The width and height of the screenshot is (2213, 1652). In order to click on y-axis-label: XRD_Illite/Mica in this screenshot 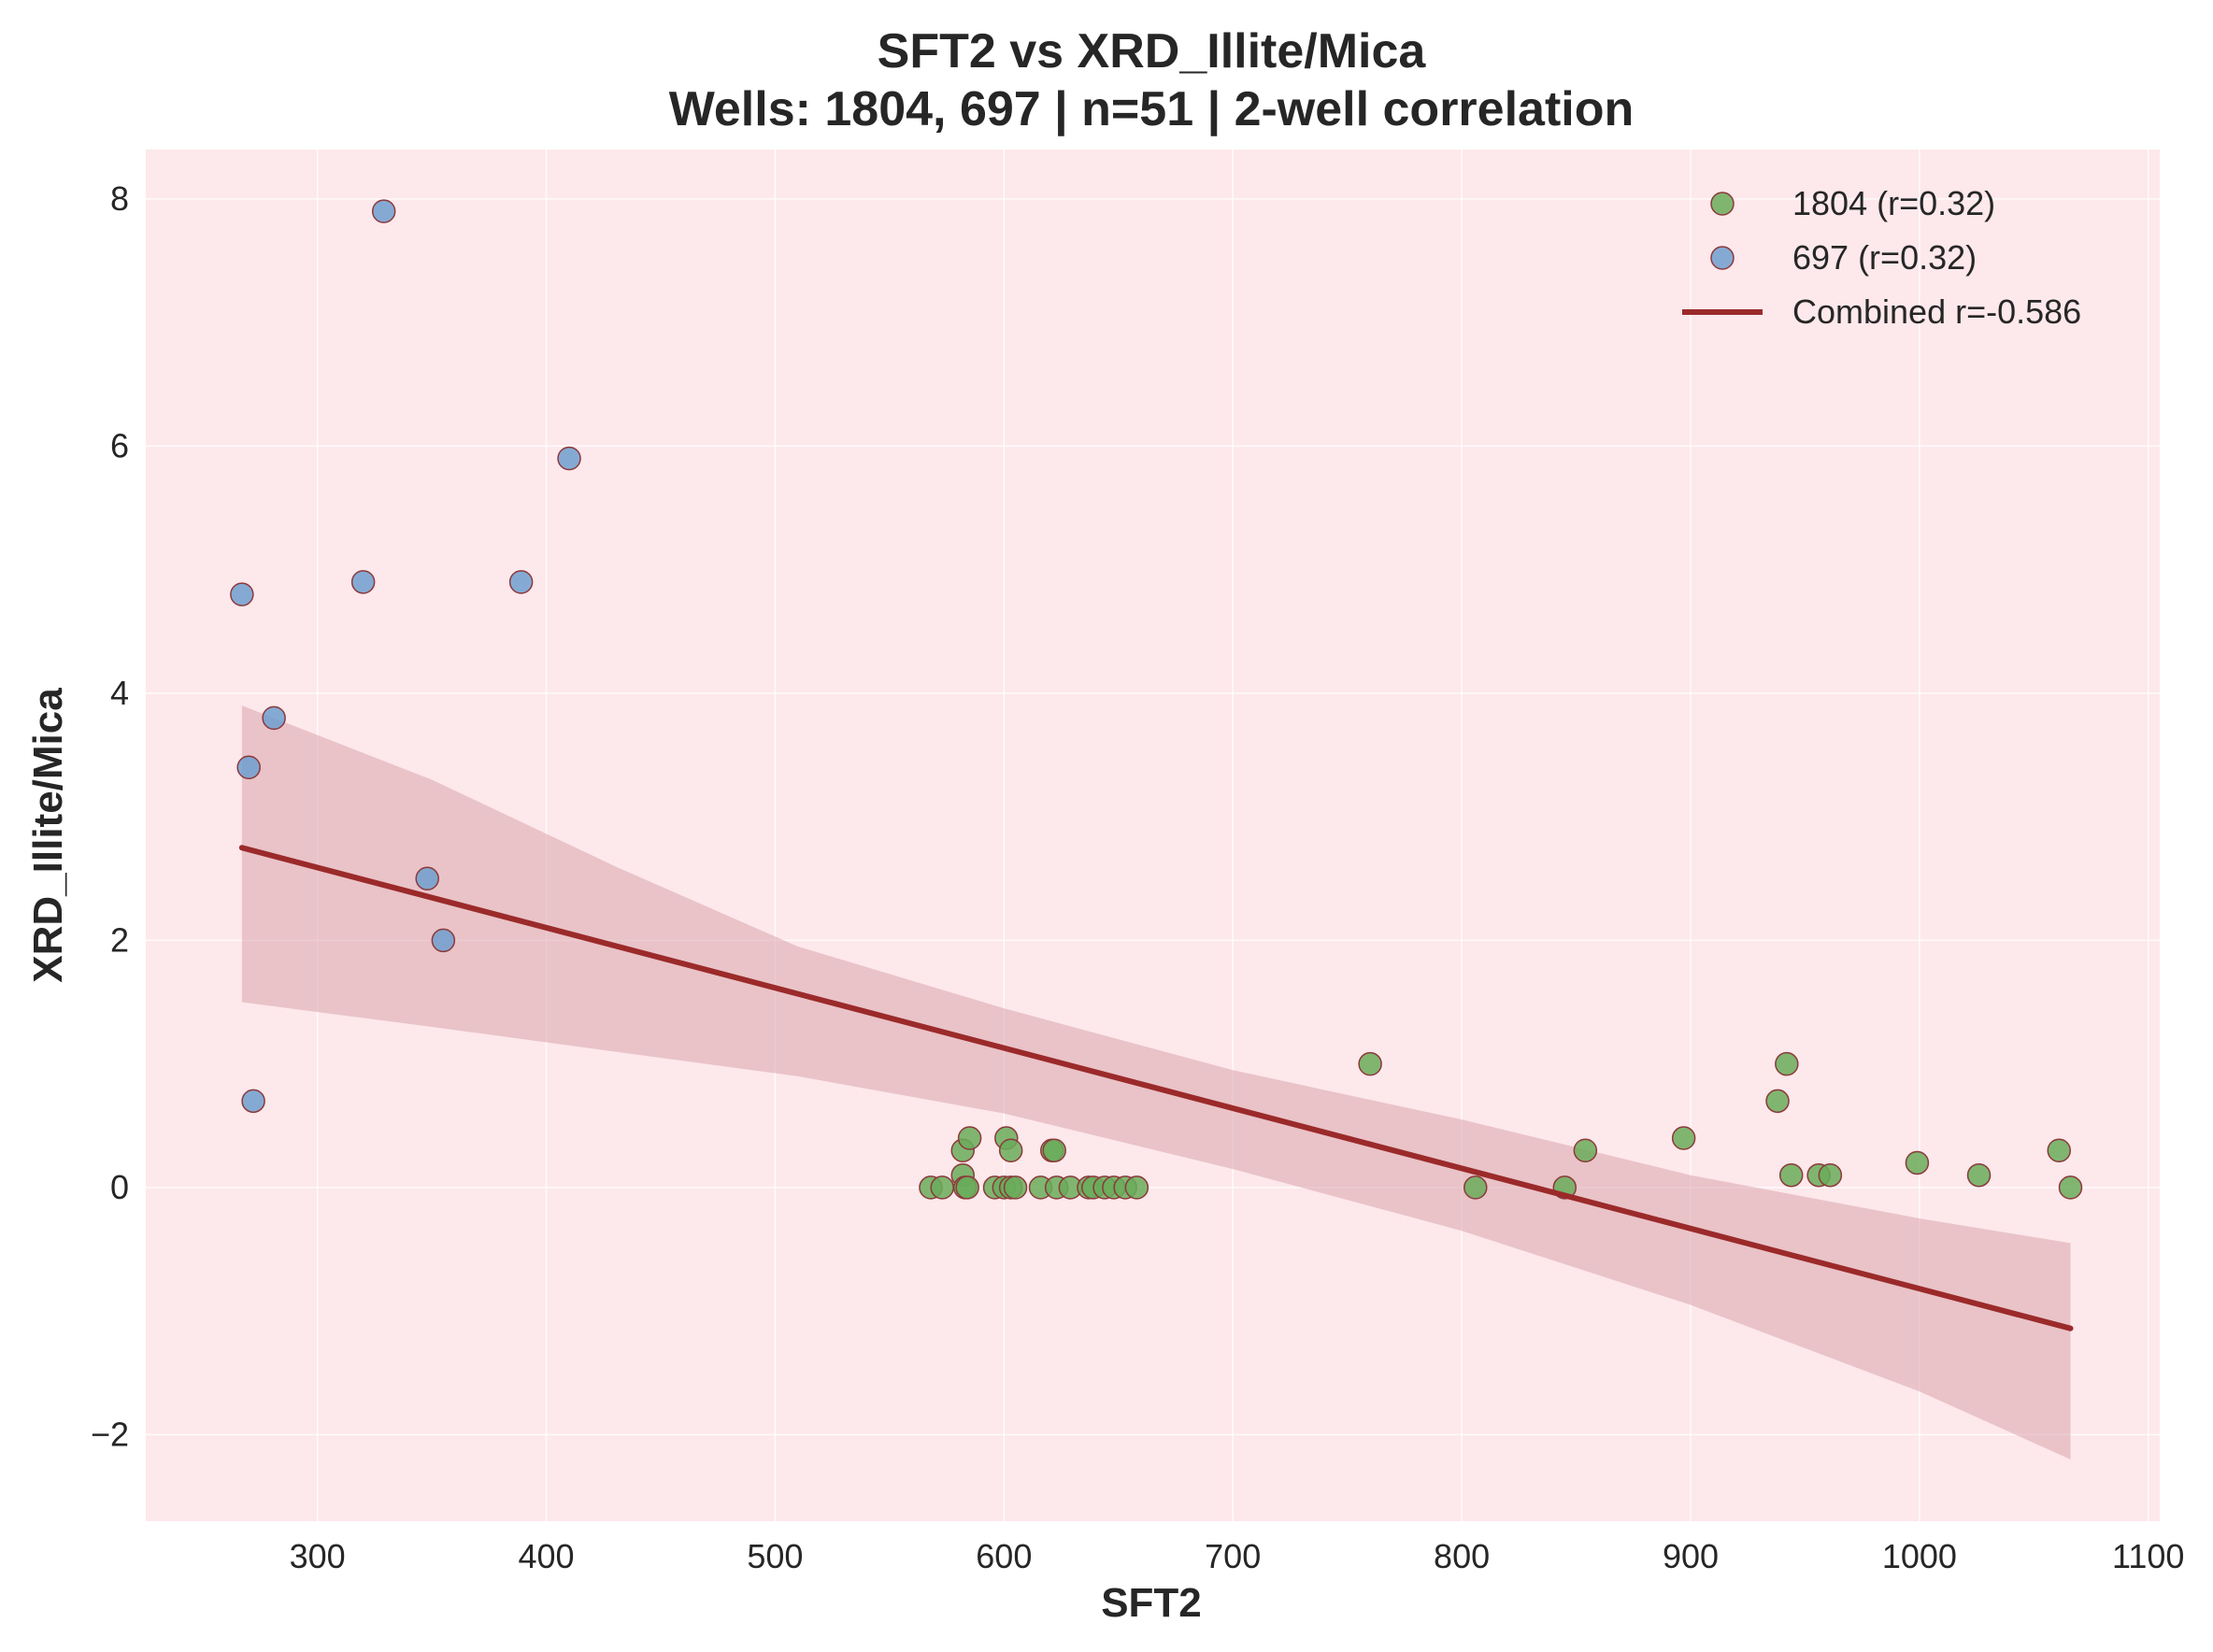, I will do `click(48, 836)`.